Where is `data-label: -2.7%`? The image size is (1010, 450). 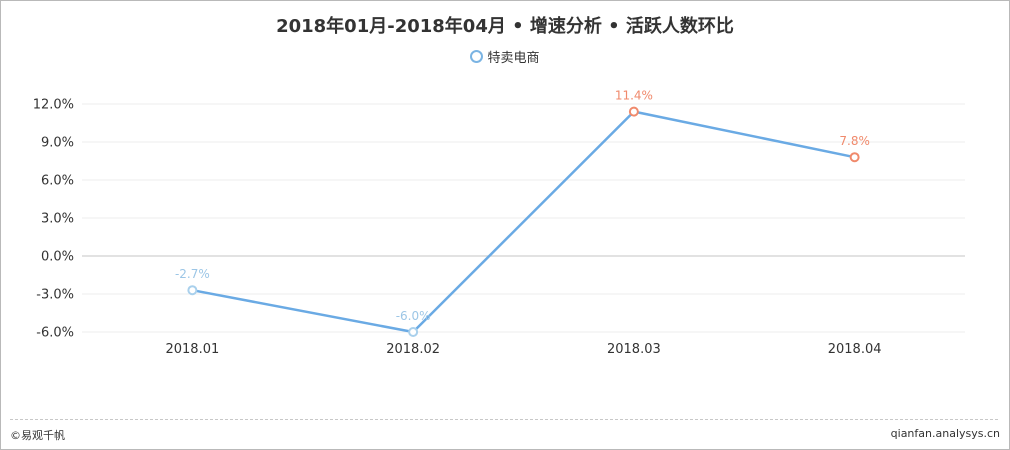 data-label: -2.7% is located at coordinates (192, 274).